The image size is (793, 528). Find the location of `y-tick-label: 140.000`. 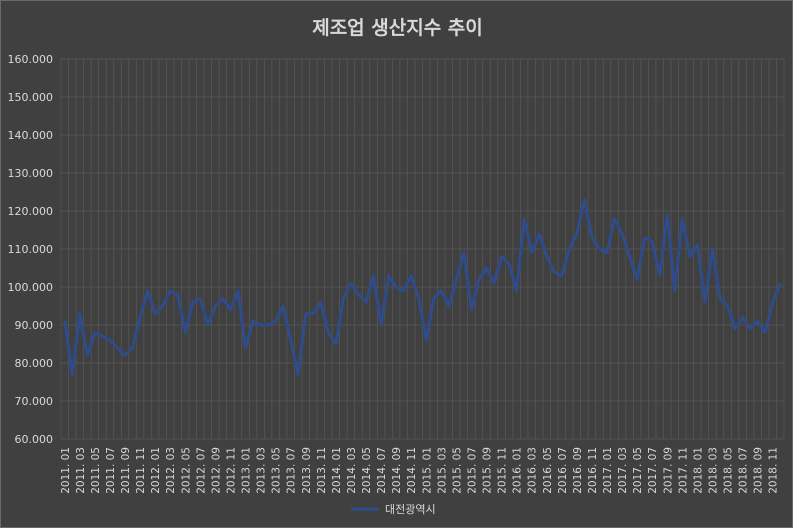

y-tick-label: 140.000 is located at coordinates (31, 135).